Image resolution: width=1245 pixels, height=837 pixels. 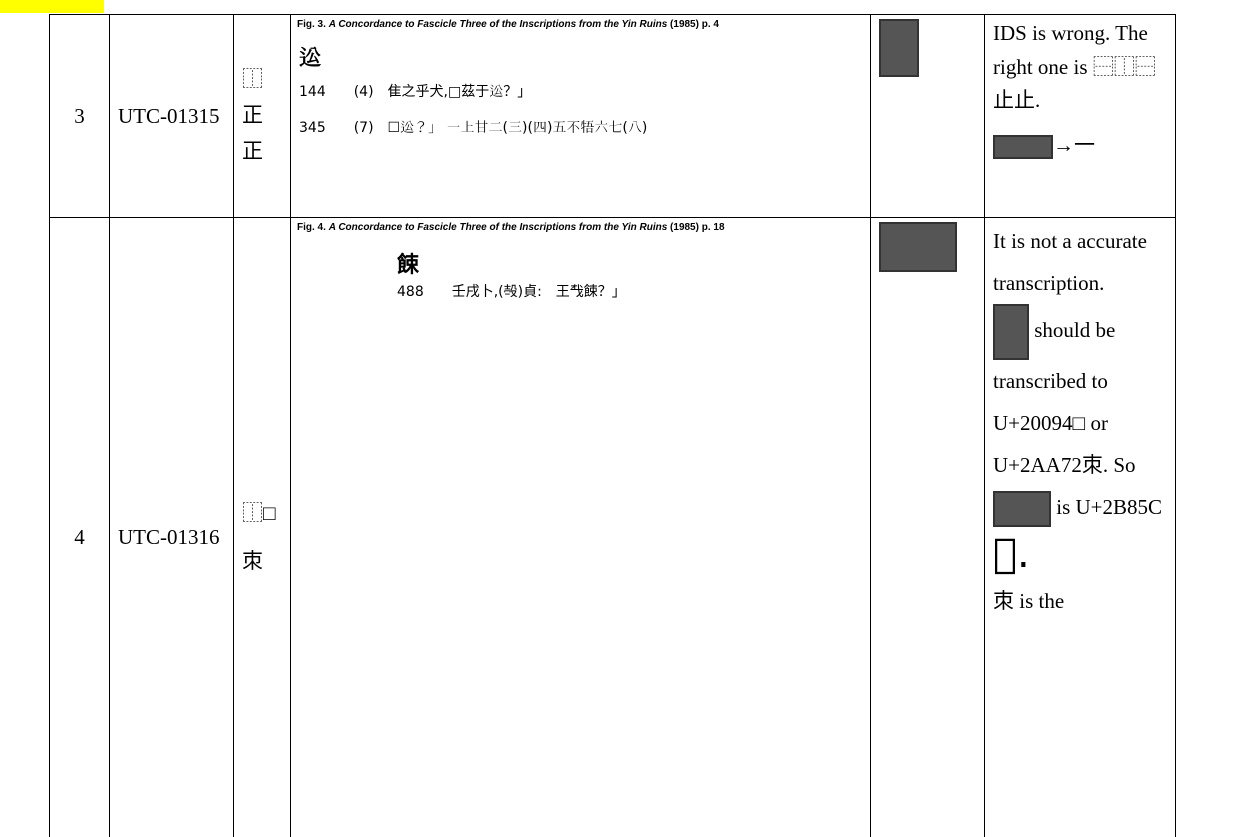 What do you see at coordinates (473, 128) in the screenshot?
I see `figure-line: 345 (7) ☐𨑪？」 一上甘二(三)(四)五不牾六七(八)` at bounding box center [473, 128].